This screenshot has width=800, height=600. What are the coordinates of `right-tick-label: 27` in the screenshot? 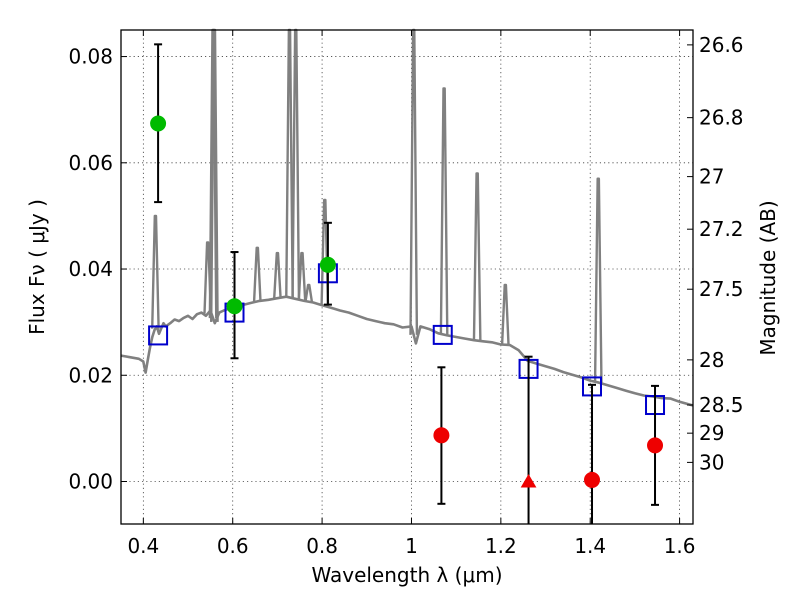 It's located at (711, 177).